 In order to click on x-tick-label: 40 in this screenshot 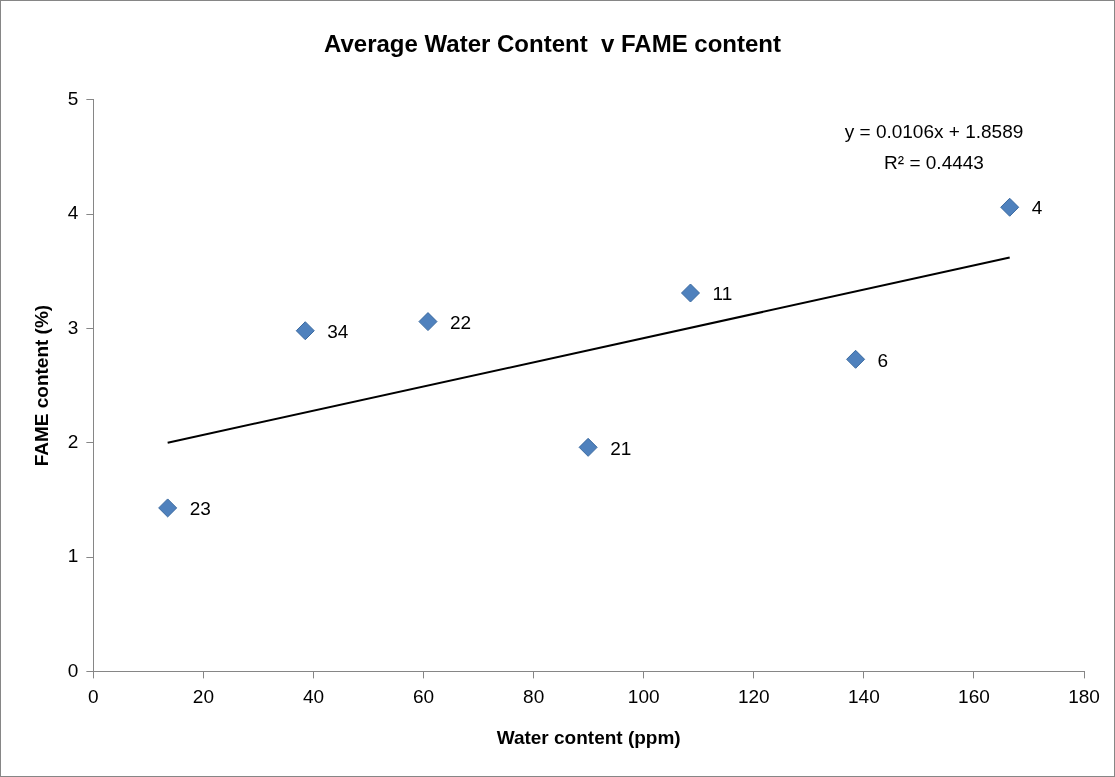, I will do `click(313, 697)`.